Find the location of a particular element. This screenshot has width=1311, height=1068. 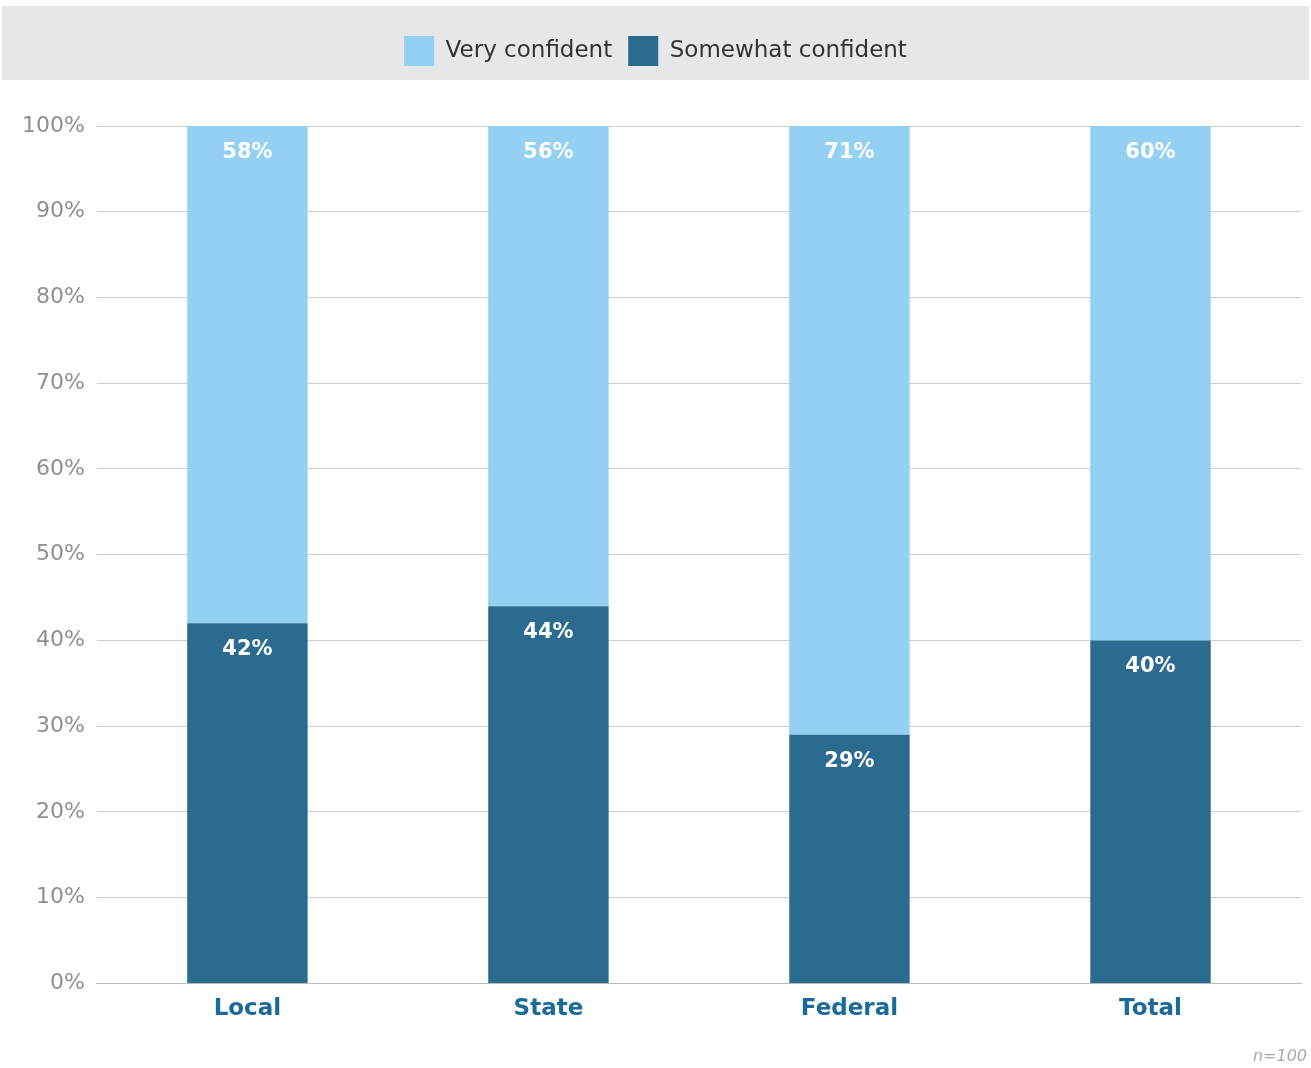

x-tick-label: Local is located at coordinates (247, 1007).